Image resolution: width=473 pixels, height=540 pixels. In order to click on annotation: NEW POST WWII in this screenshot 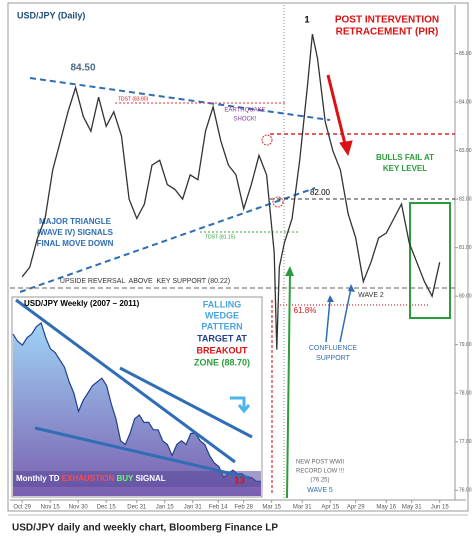, I will do `click(320, 463)`.